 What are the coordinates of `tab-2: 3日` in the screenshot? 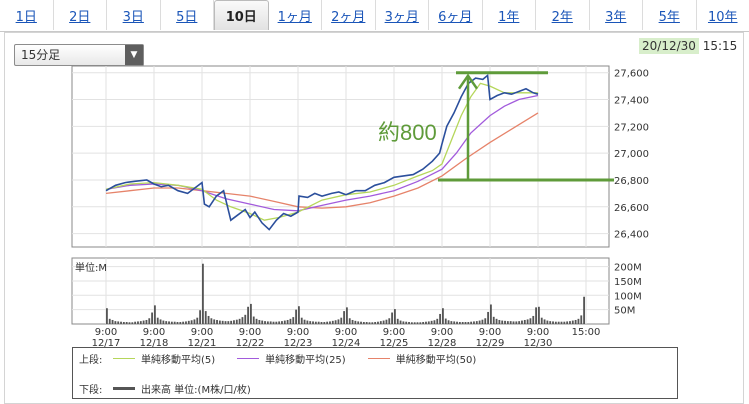 It's located at (134, 15).